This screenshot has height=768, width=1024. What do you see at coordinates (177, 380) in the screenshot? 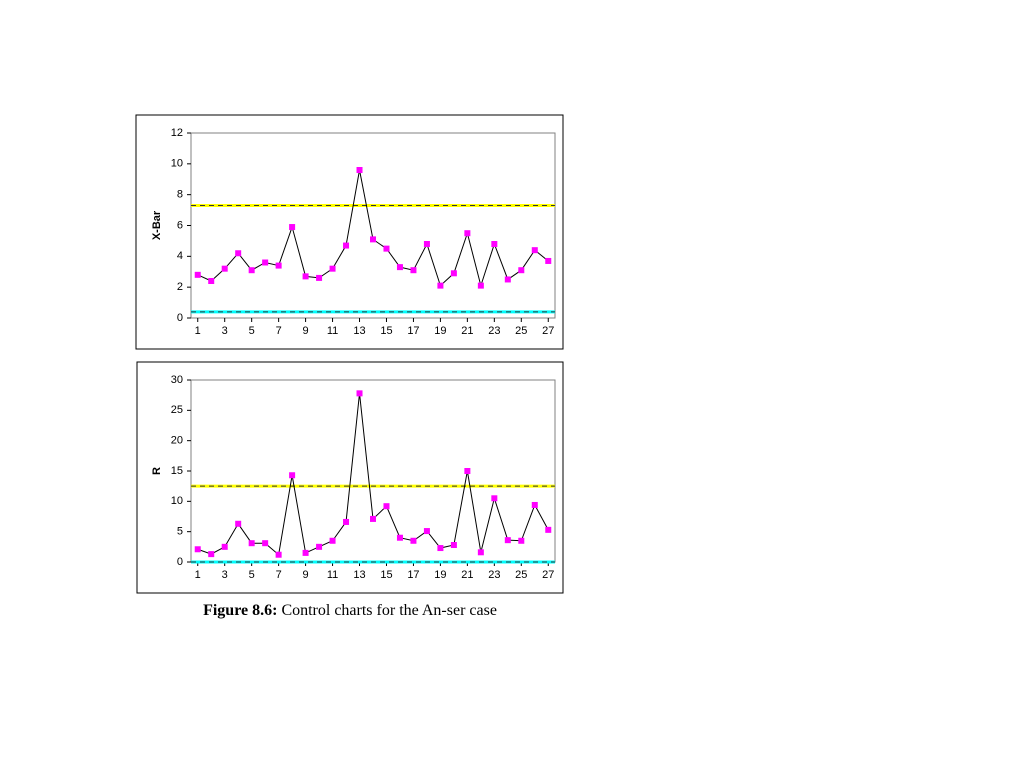
I see `y-tick-label: 30` at bounding box center [177, 380].